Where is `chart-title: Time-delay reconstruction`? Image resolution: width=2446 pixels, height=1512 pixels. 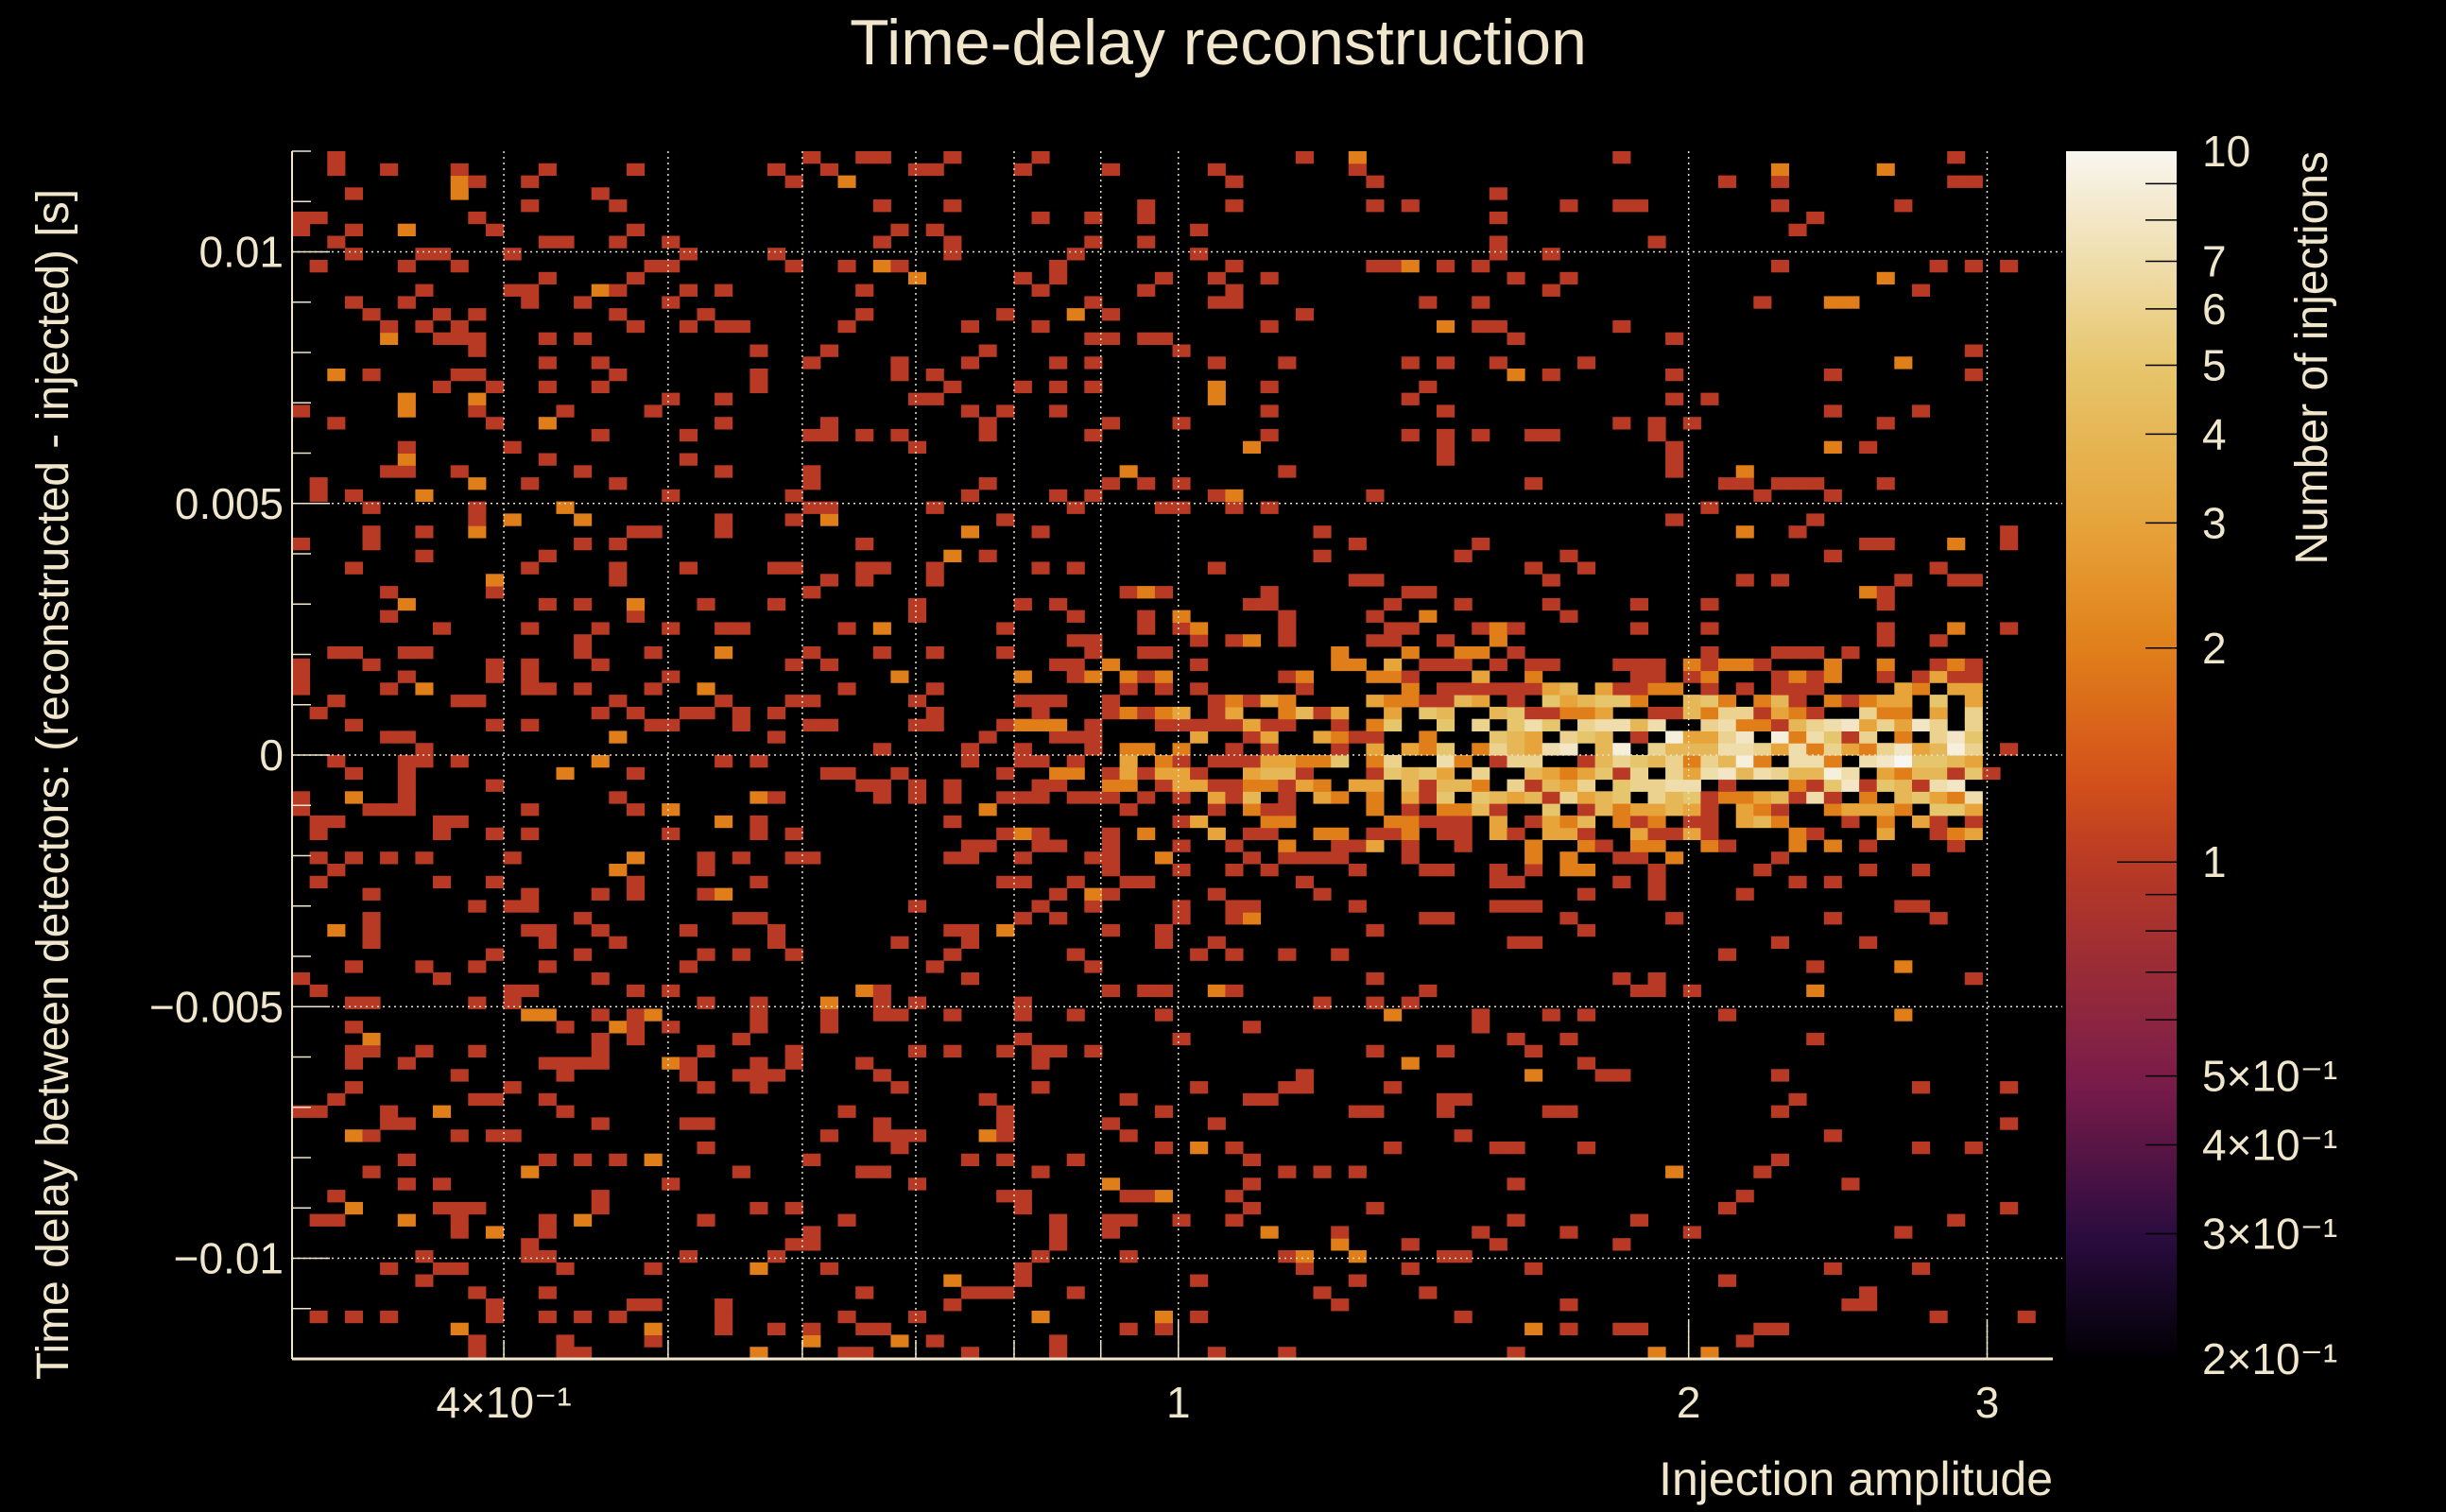 chart-title: Time-delay reconstruction is located at coordinates (1218, 42).